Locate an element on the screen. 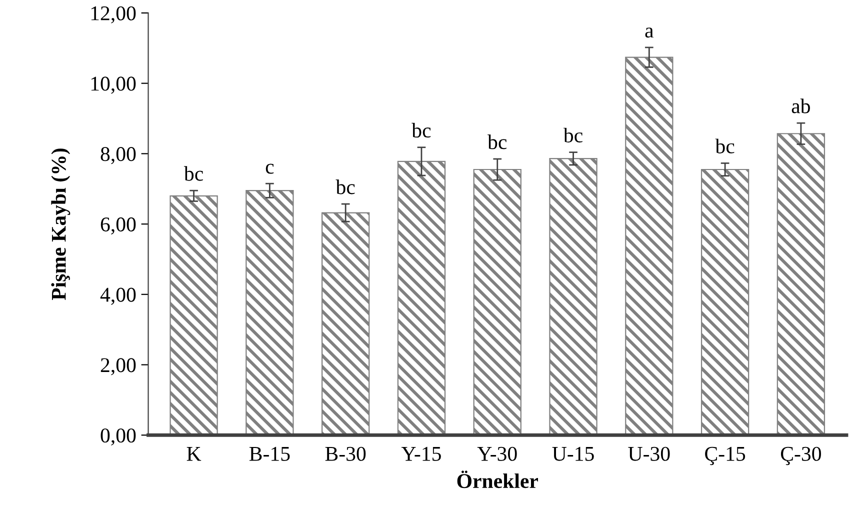 This screenshot has width=862, height=518. y-tick-label: 4,00 is located at coordinates (118, 296).